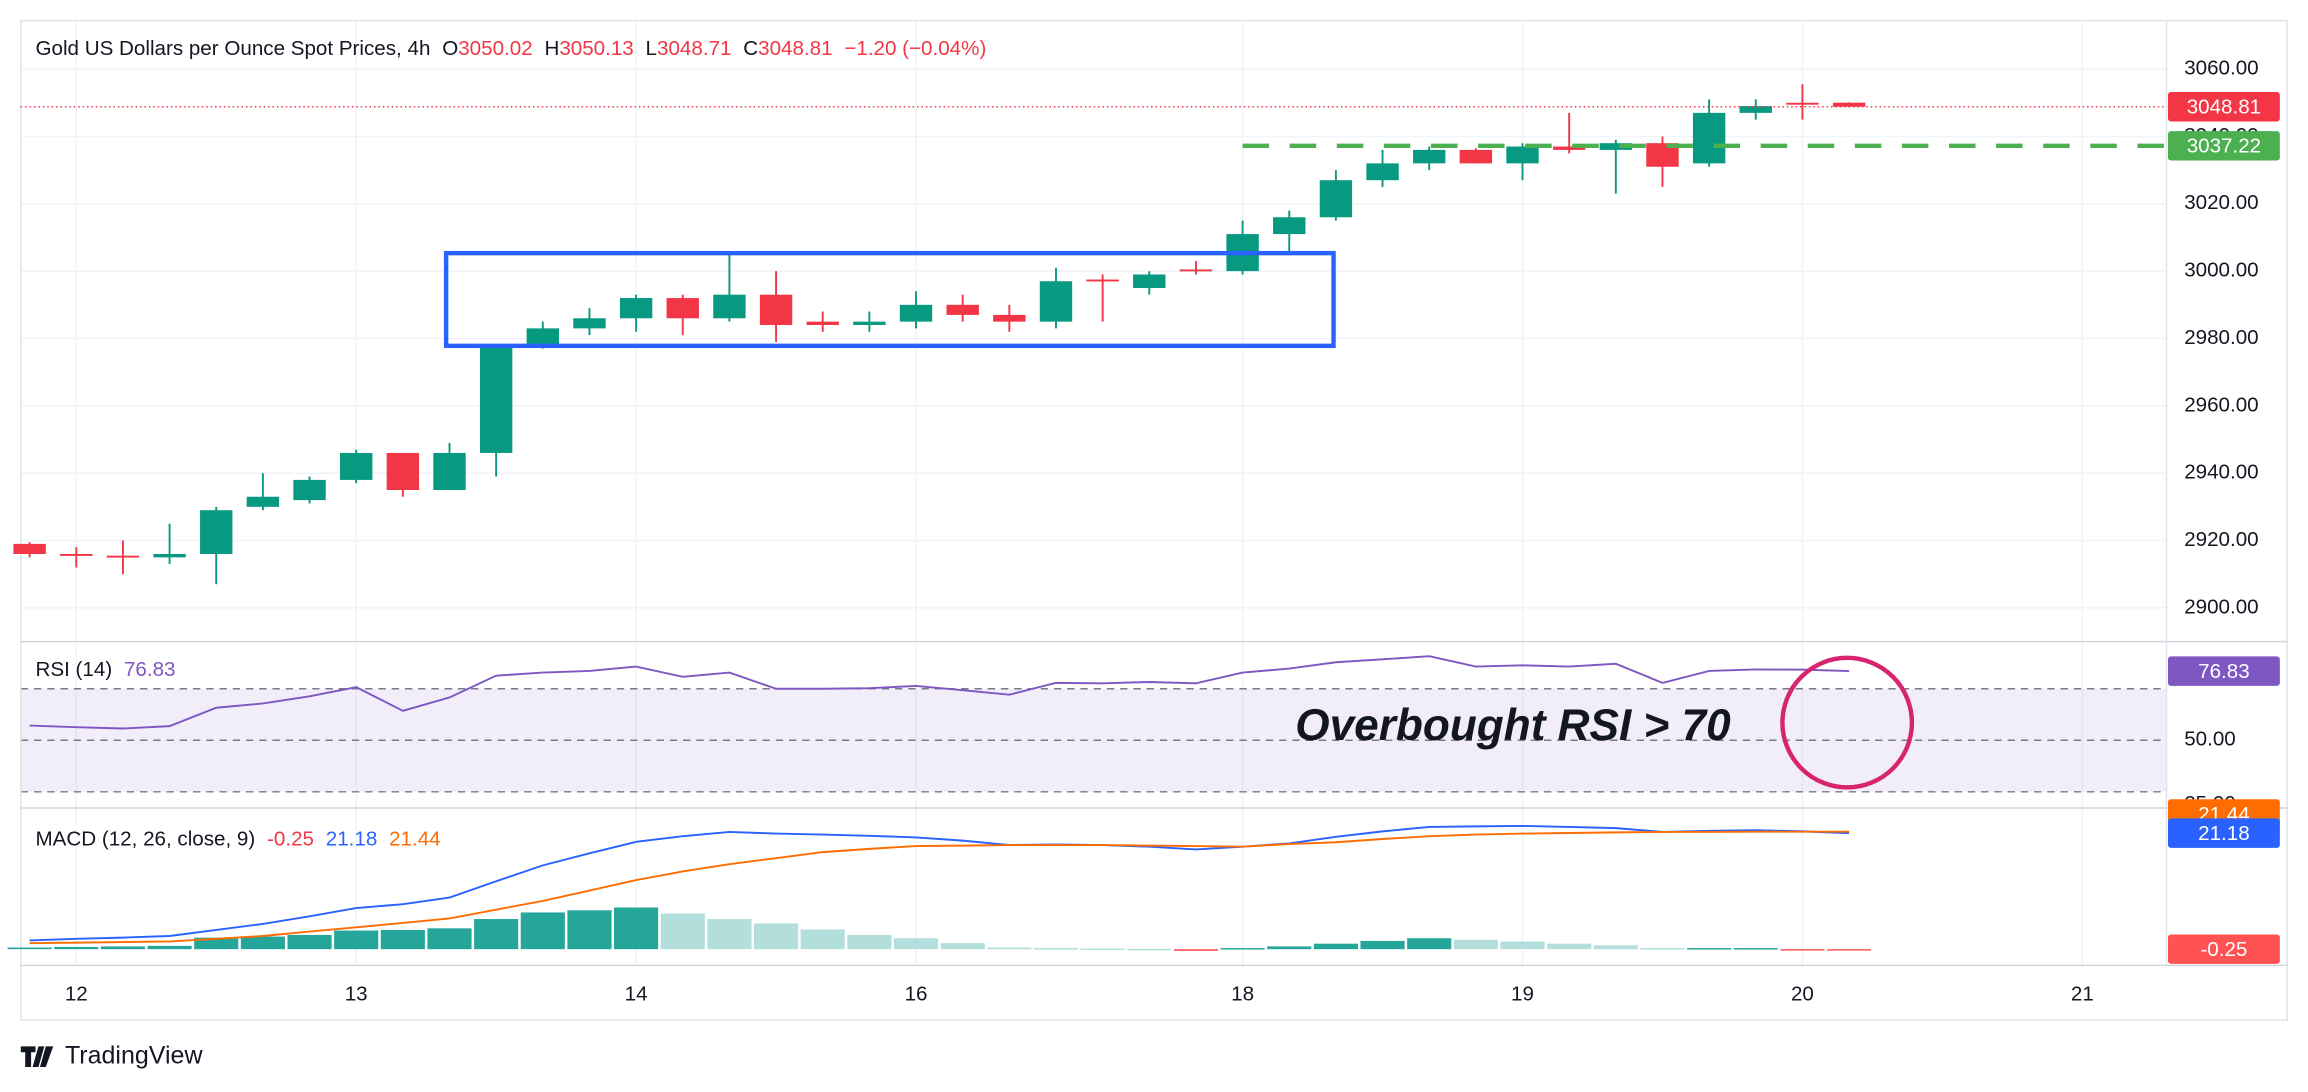  What do you see at coordinates (795, 48) in the screenshot?
I see `close-value: 3048.81` at bounding box center [795, 48].